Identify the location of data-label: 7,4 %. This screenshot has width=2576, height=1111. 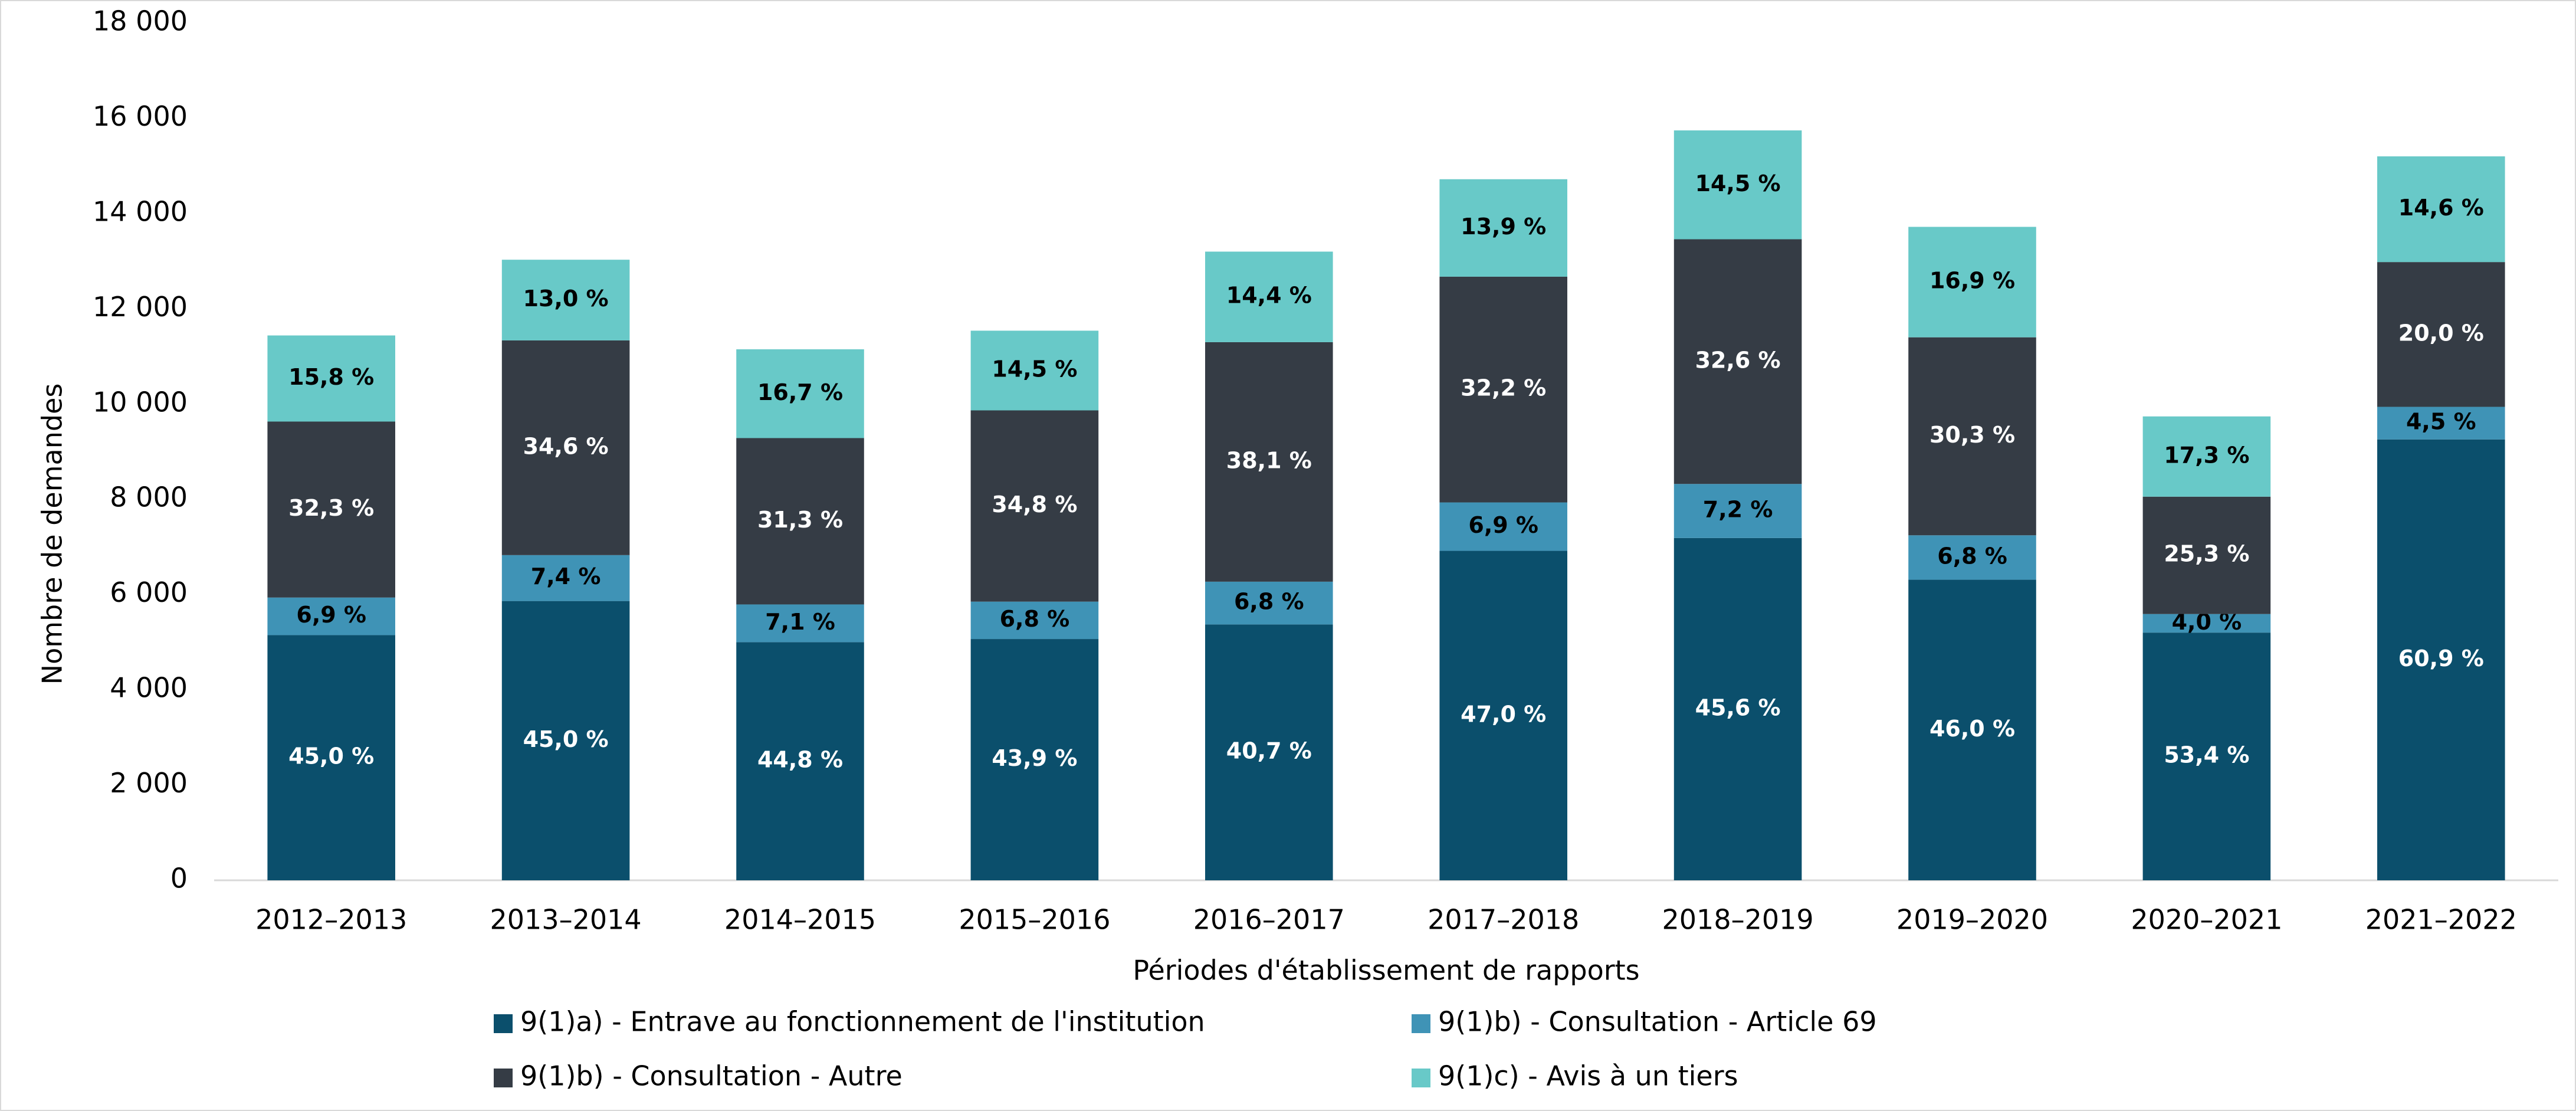
(566, 576).